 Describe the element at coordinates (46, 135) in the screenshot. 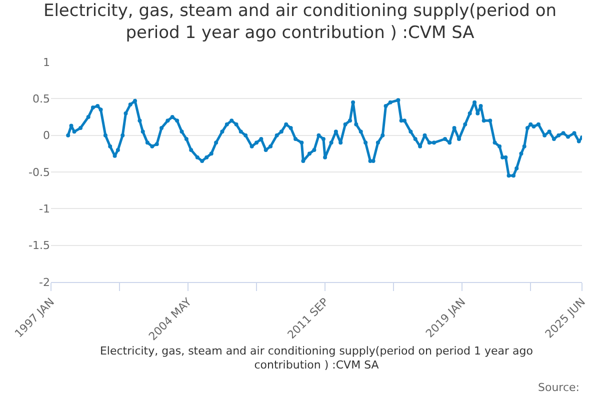

I see `y-tick-label: 0` at that location.